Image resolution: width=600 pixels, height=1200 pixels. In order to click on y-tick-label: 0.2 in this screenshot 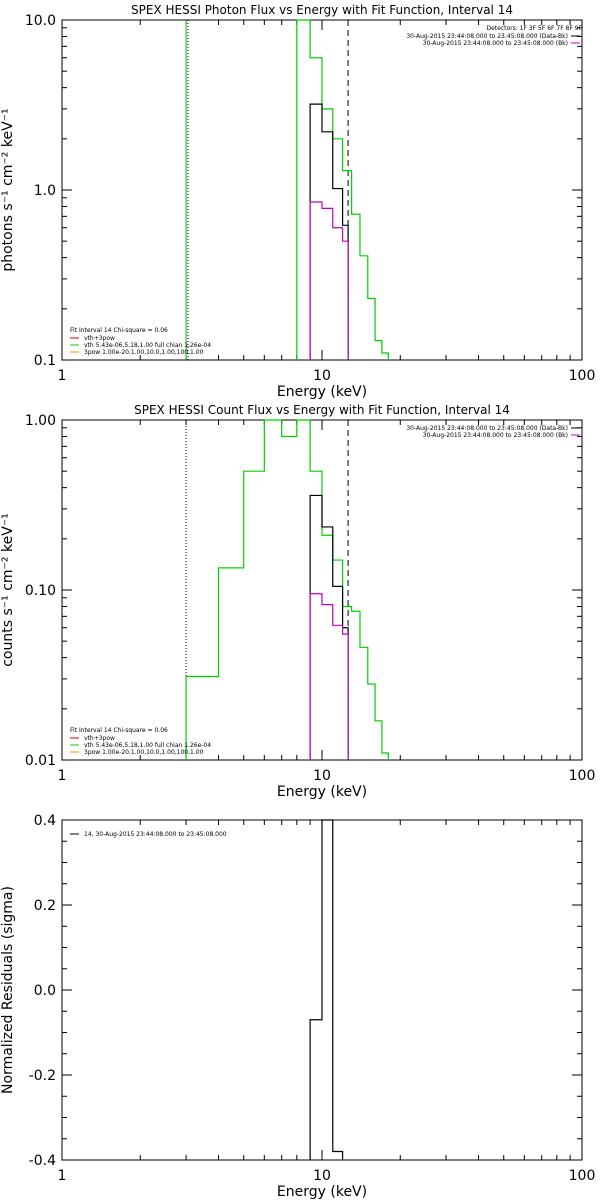, I will do `click(45, 906)`.